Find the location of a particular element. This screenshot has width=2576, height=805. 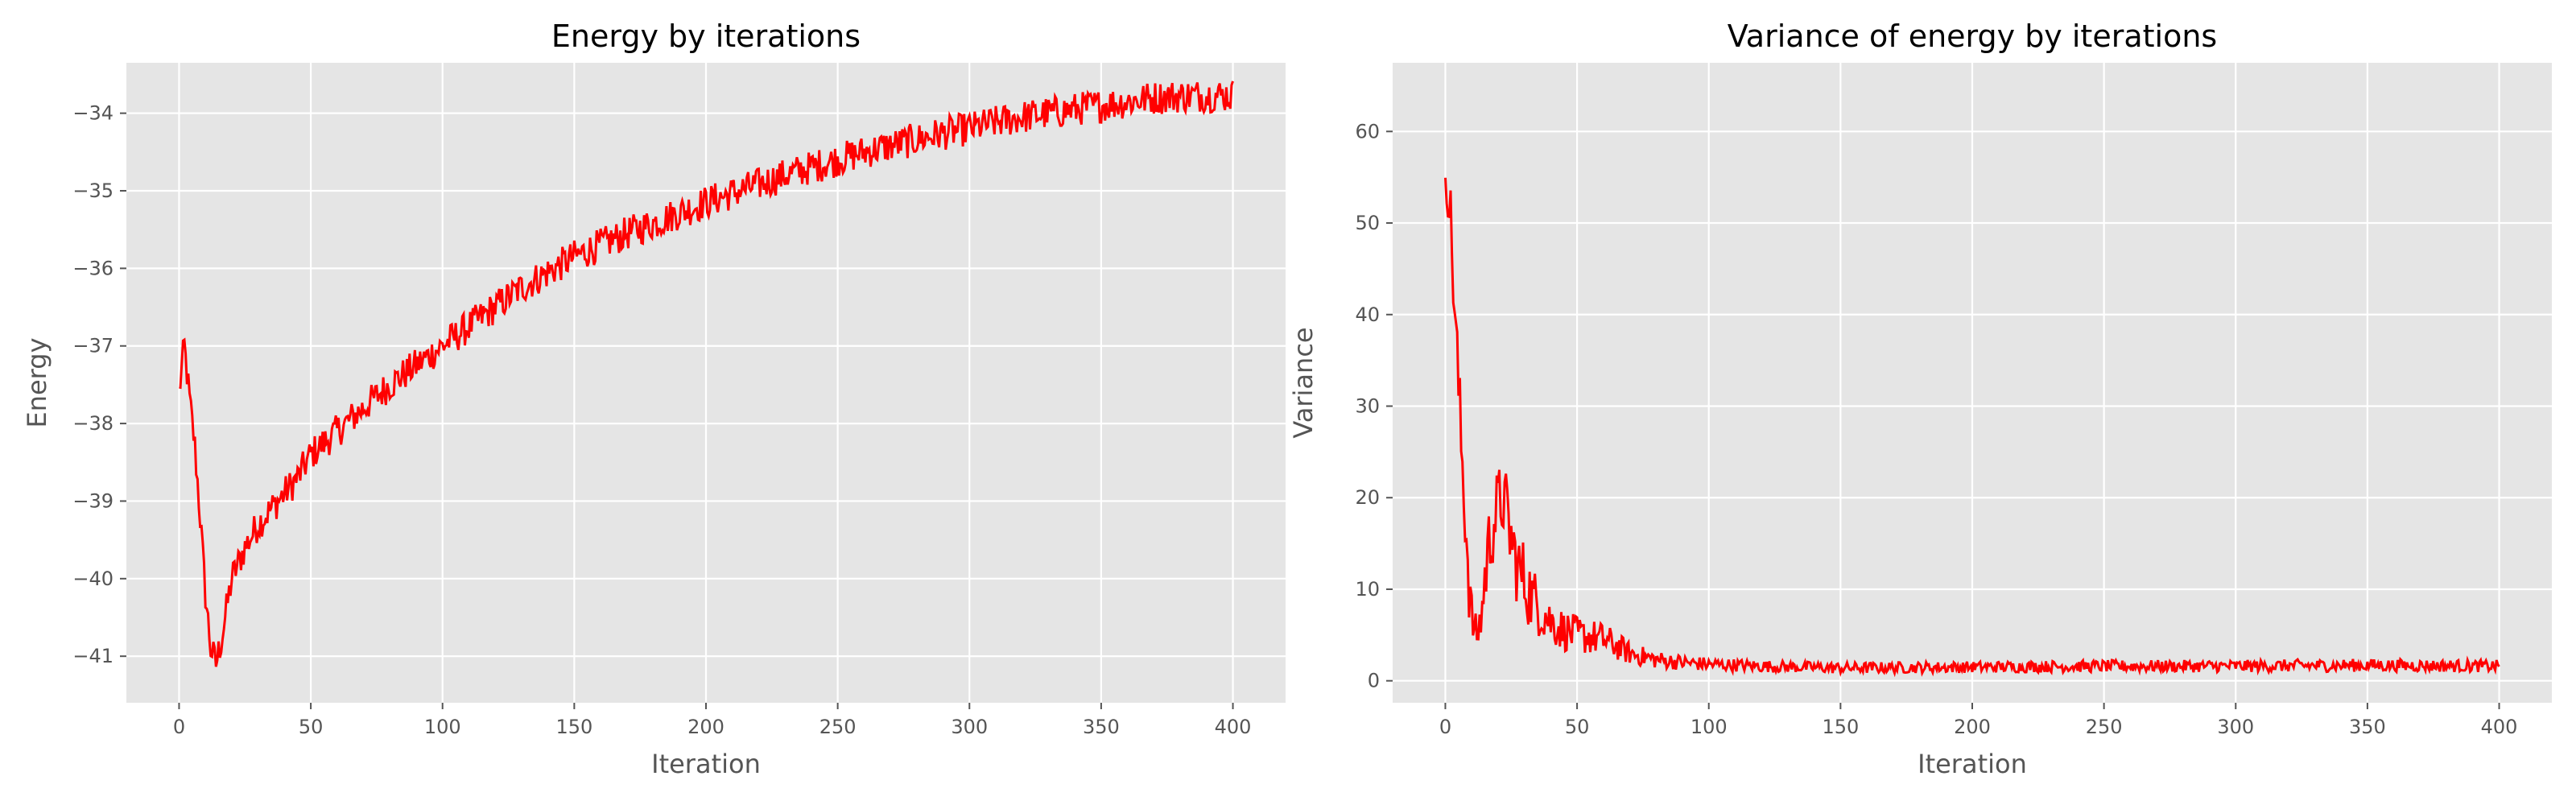

y-tick-label: −40 is located at coordinates (93, 579).